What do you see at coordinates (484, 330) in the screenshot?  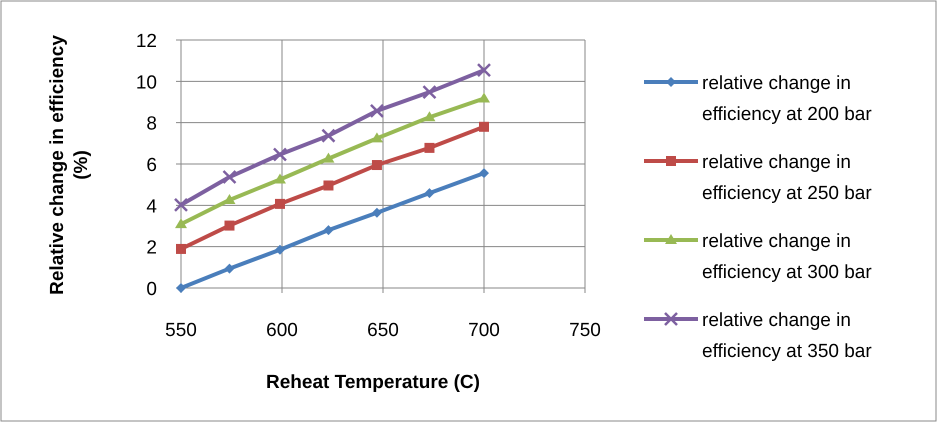 I see `x-tick-label: 700` at bounding box center [484, 330].